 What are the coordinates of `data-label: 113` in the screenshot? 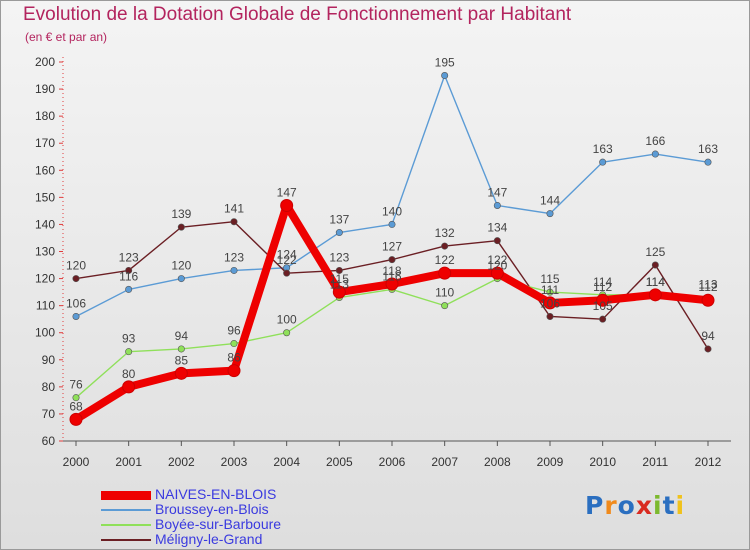 It's located at (339, 285).